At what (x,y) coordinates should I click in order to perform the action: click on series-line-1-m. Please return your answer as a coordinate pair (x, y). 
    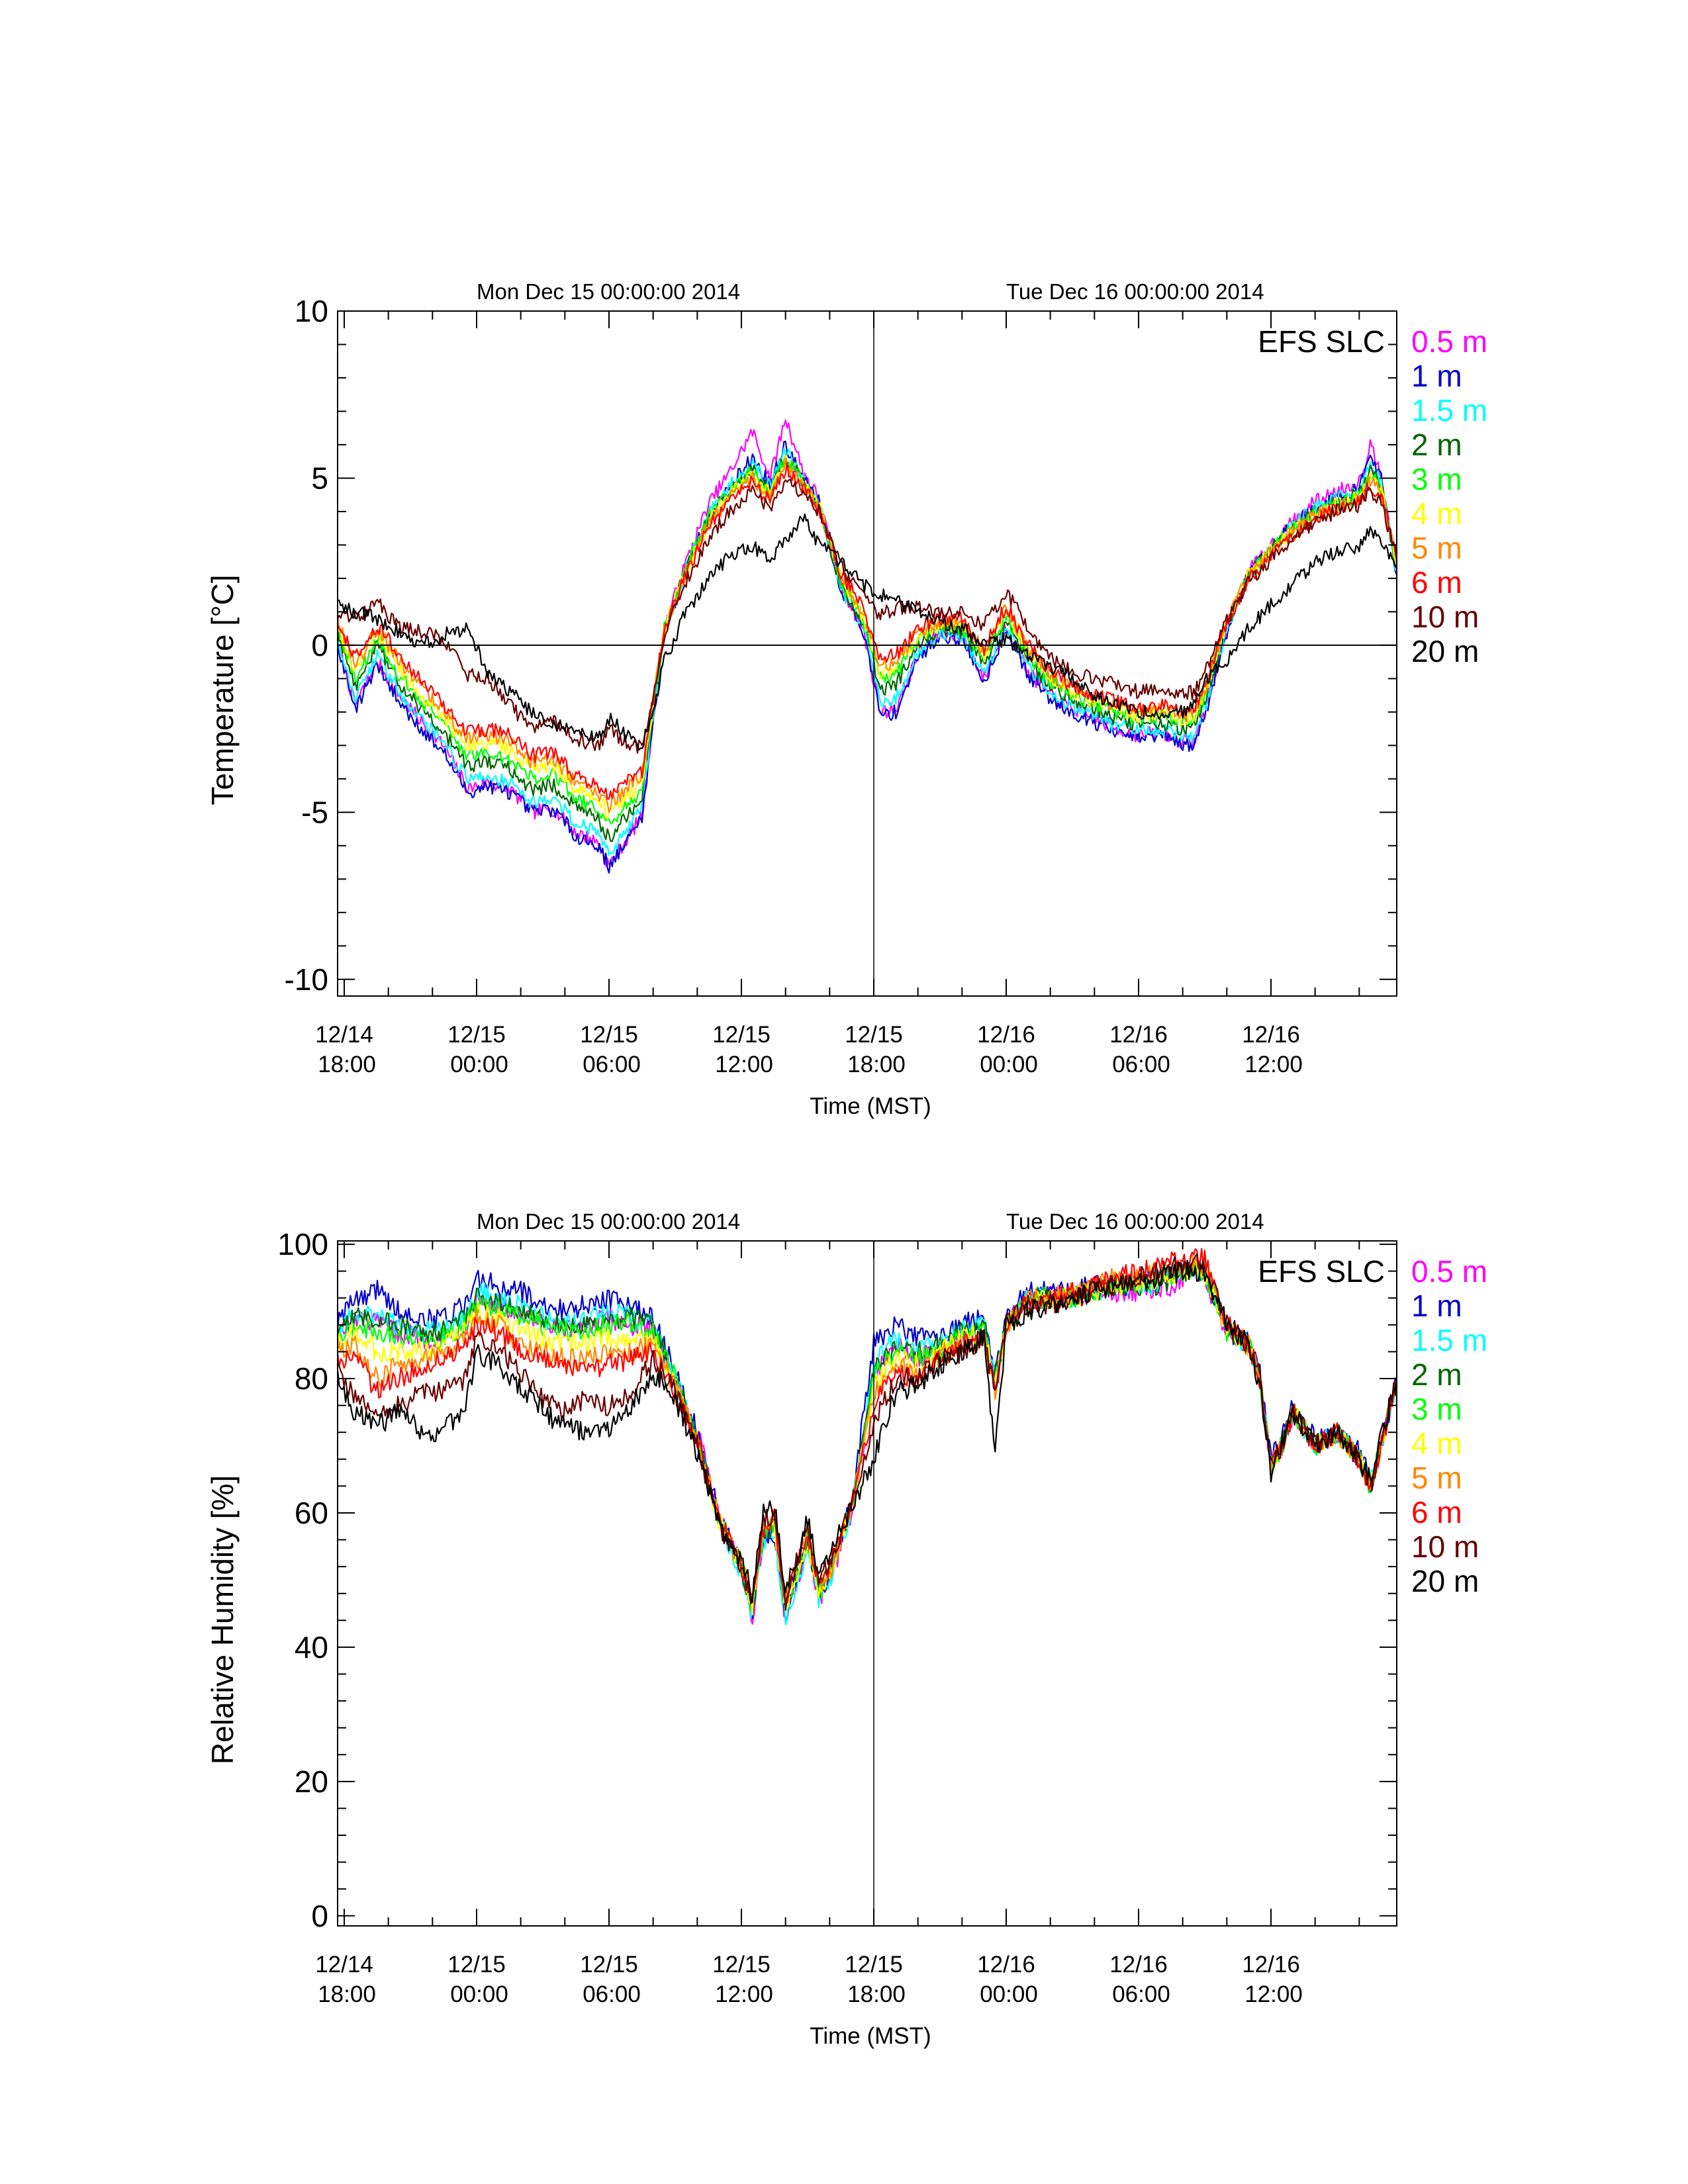
    Looking at the image, I should click on (867, 657).